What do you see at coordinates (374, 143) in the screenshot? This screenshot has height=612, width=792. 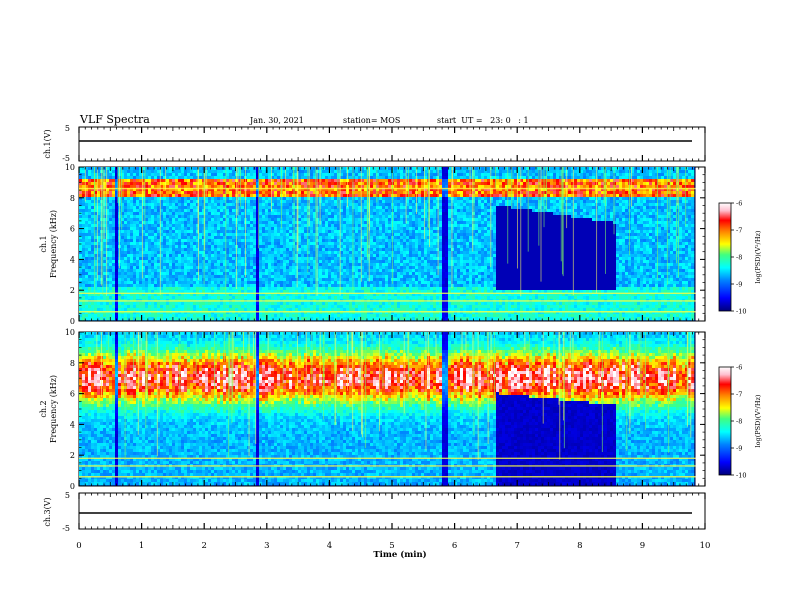 I see `ch1-waveform-panel: 5 -5 ch.1(V)` at bounding box center [374, 143].